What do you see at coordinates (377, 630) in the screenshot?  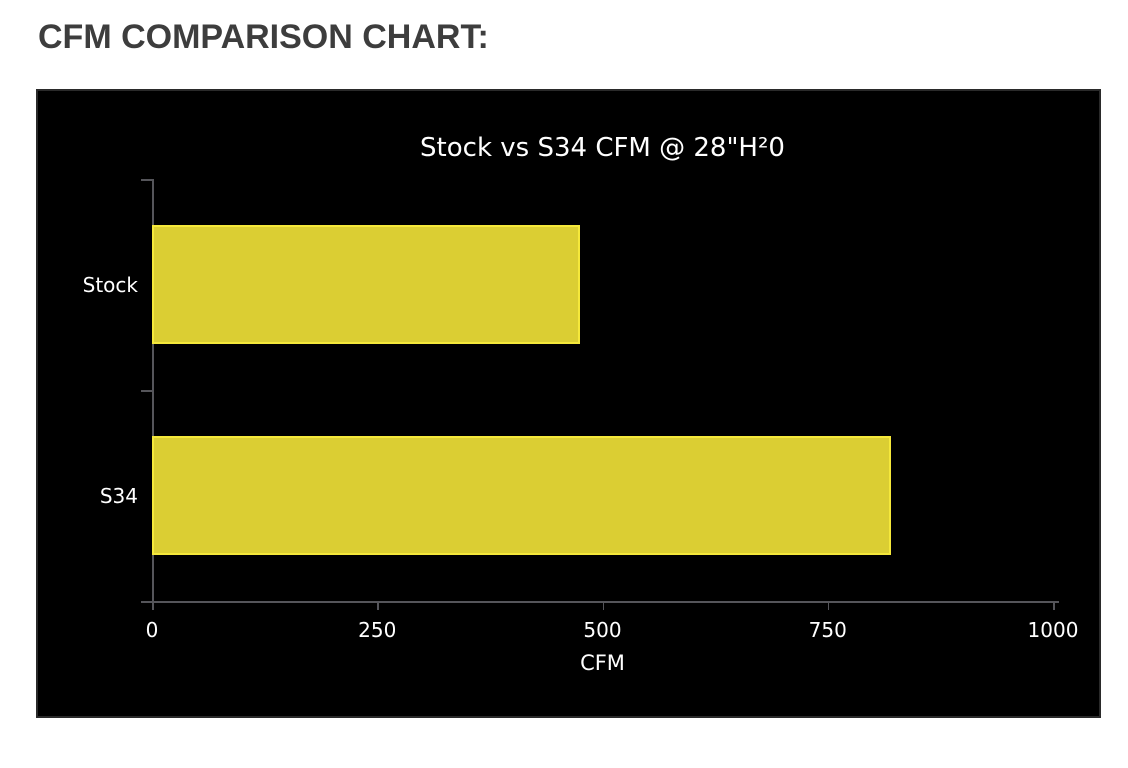 I see `x-tick-label: 250` at bounding box center [377, 630].